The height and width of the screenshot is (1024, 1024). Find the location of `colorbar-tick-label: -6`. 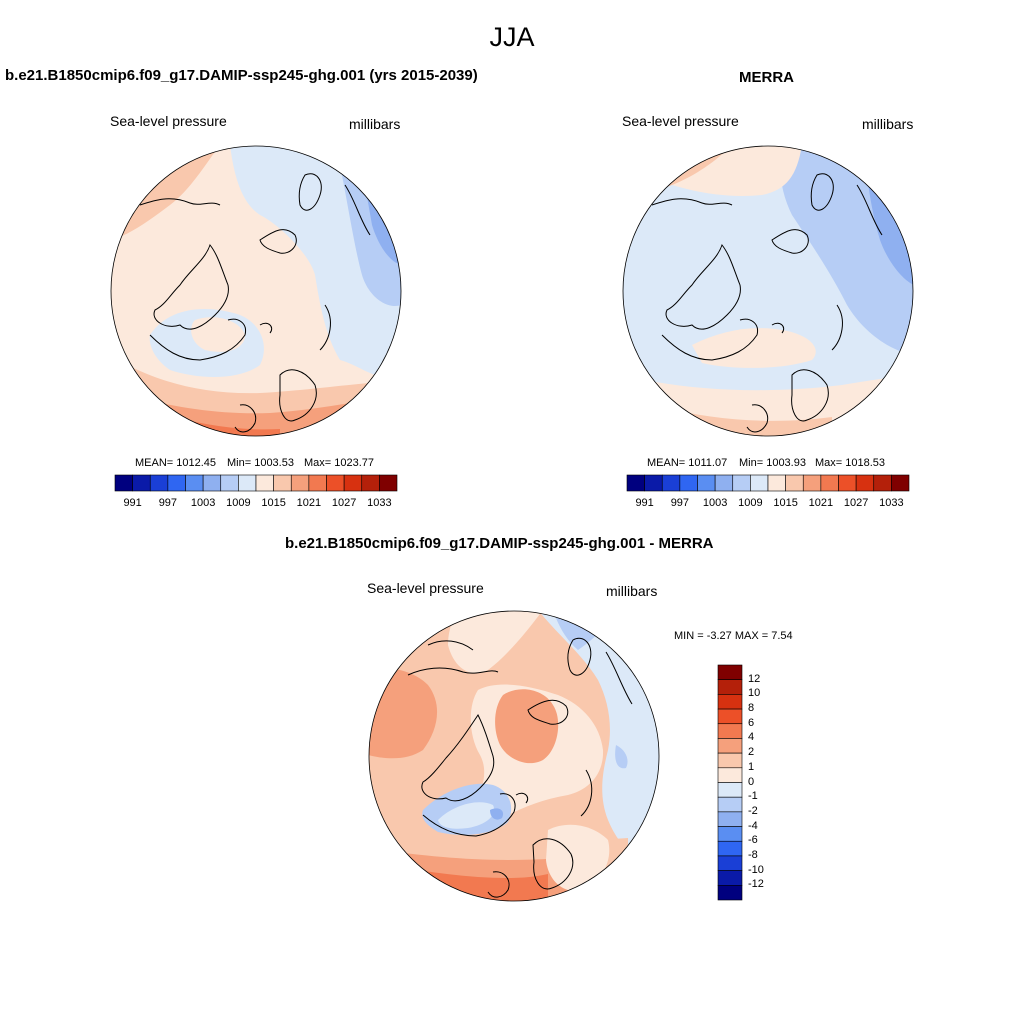

colorbar-tick-label: -6 is located at coordinates (753, 840).